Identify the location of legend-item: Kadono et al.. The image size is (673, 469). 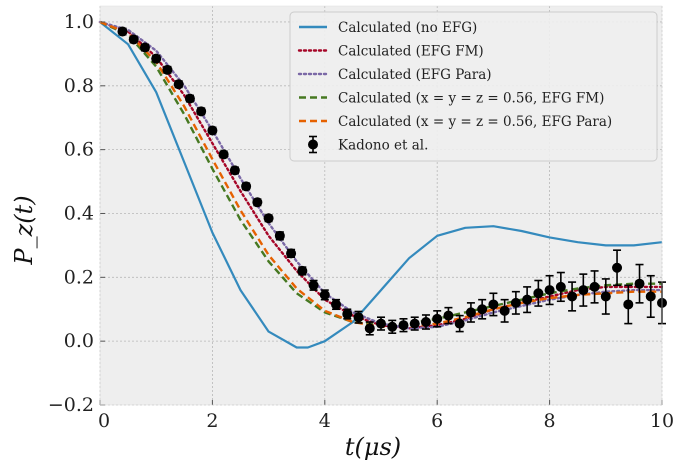
(368, 144).